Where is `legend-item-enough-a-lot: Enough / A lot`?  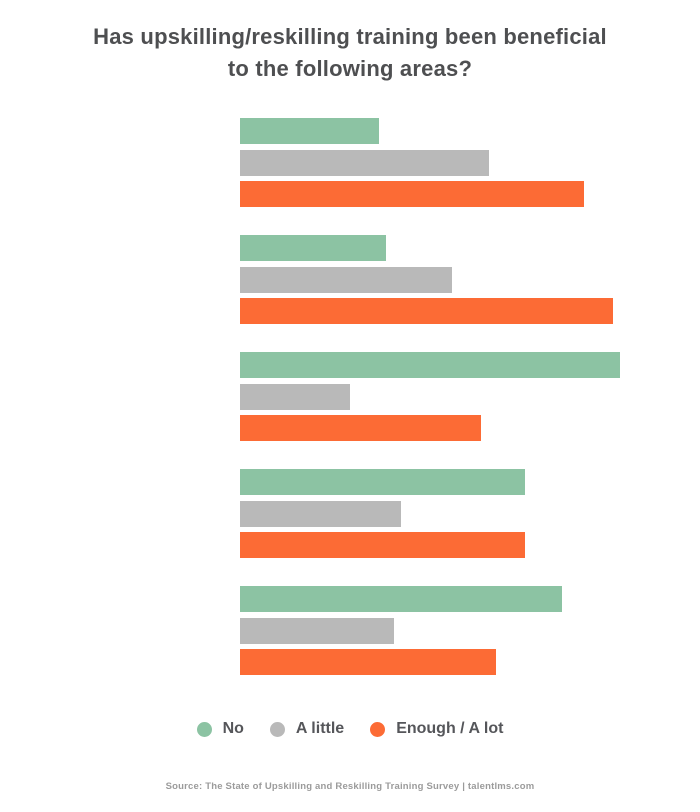
legend-item-enough-a-lot: Enough / A lot is located at coordinates (436, 729).